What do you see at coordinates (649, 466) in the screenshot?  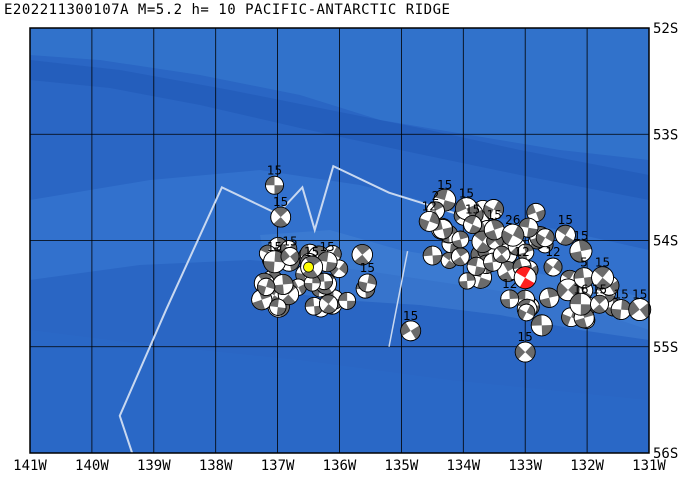 I see `lon-tick-label: 131W` at bounding box center [649, 466].